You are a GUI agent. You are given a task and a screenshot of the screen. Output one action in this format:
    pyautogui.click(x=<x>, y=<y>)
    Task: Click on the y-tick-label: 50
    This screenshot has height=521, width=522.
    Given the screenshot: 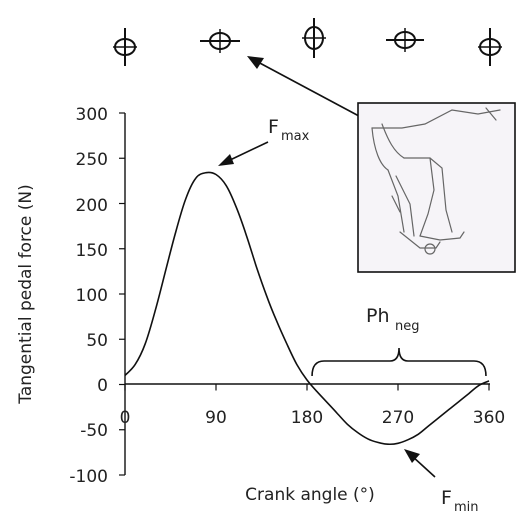 What is the action you would take?
    pyautogui.click(x=97, y=341)
    